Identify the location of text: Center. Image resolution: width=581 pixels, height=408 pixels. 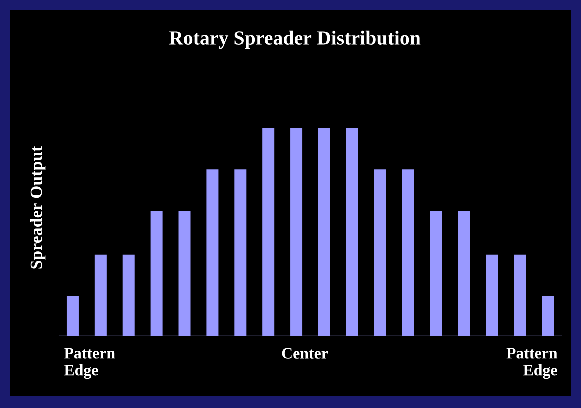
(305, 353).